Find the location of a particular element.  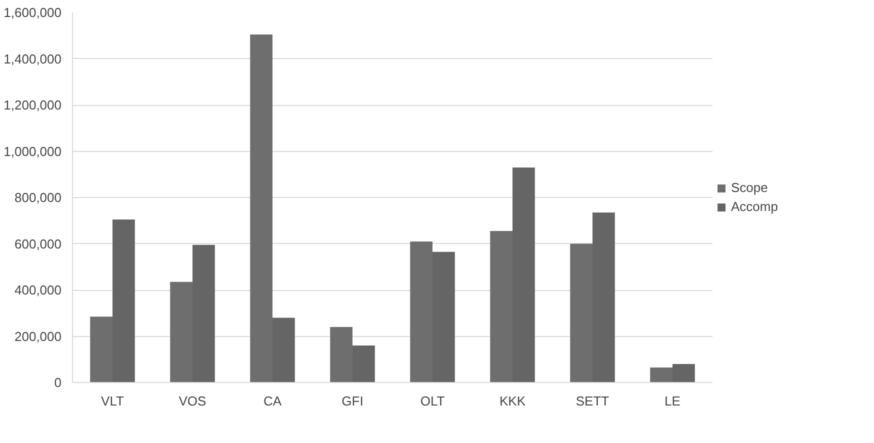

y-tick-label: 1,600,000 is located at coordinates (33, 12).